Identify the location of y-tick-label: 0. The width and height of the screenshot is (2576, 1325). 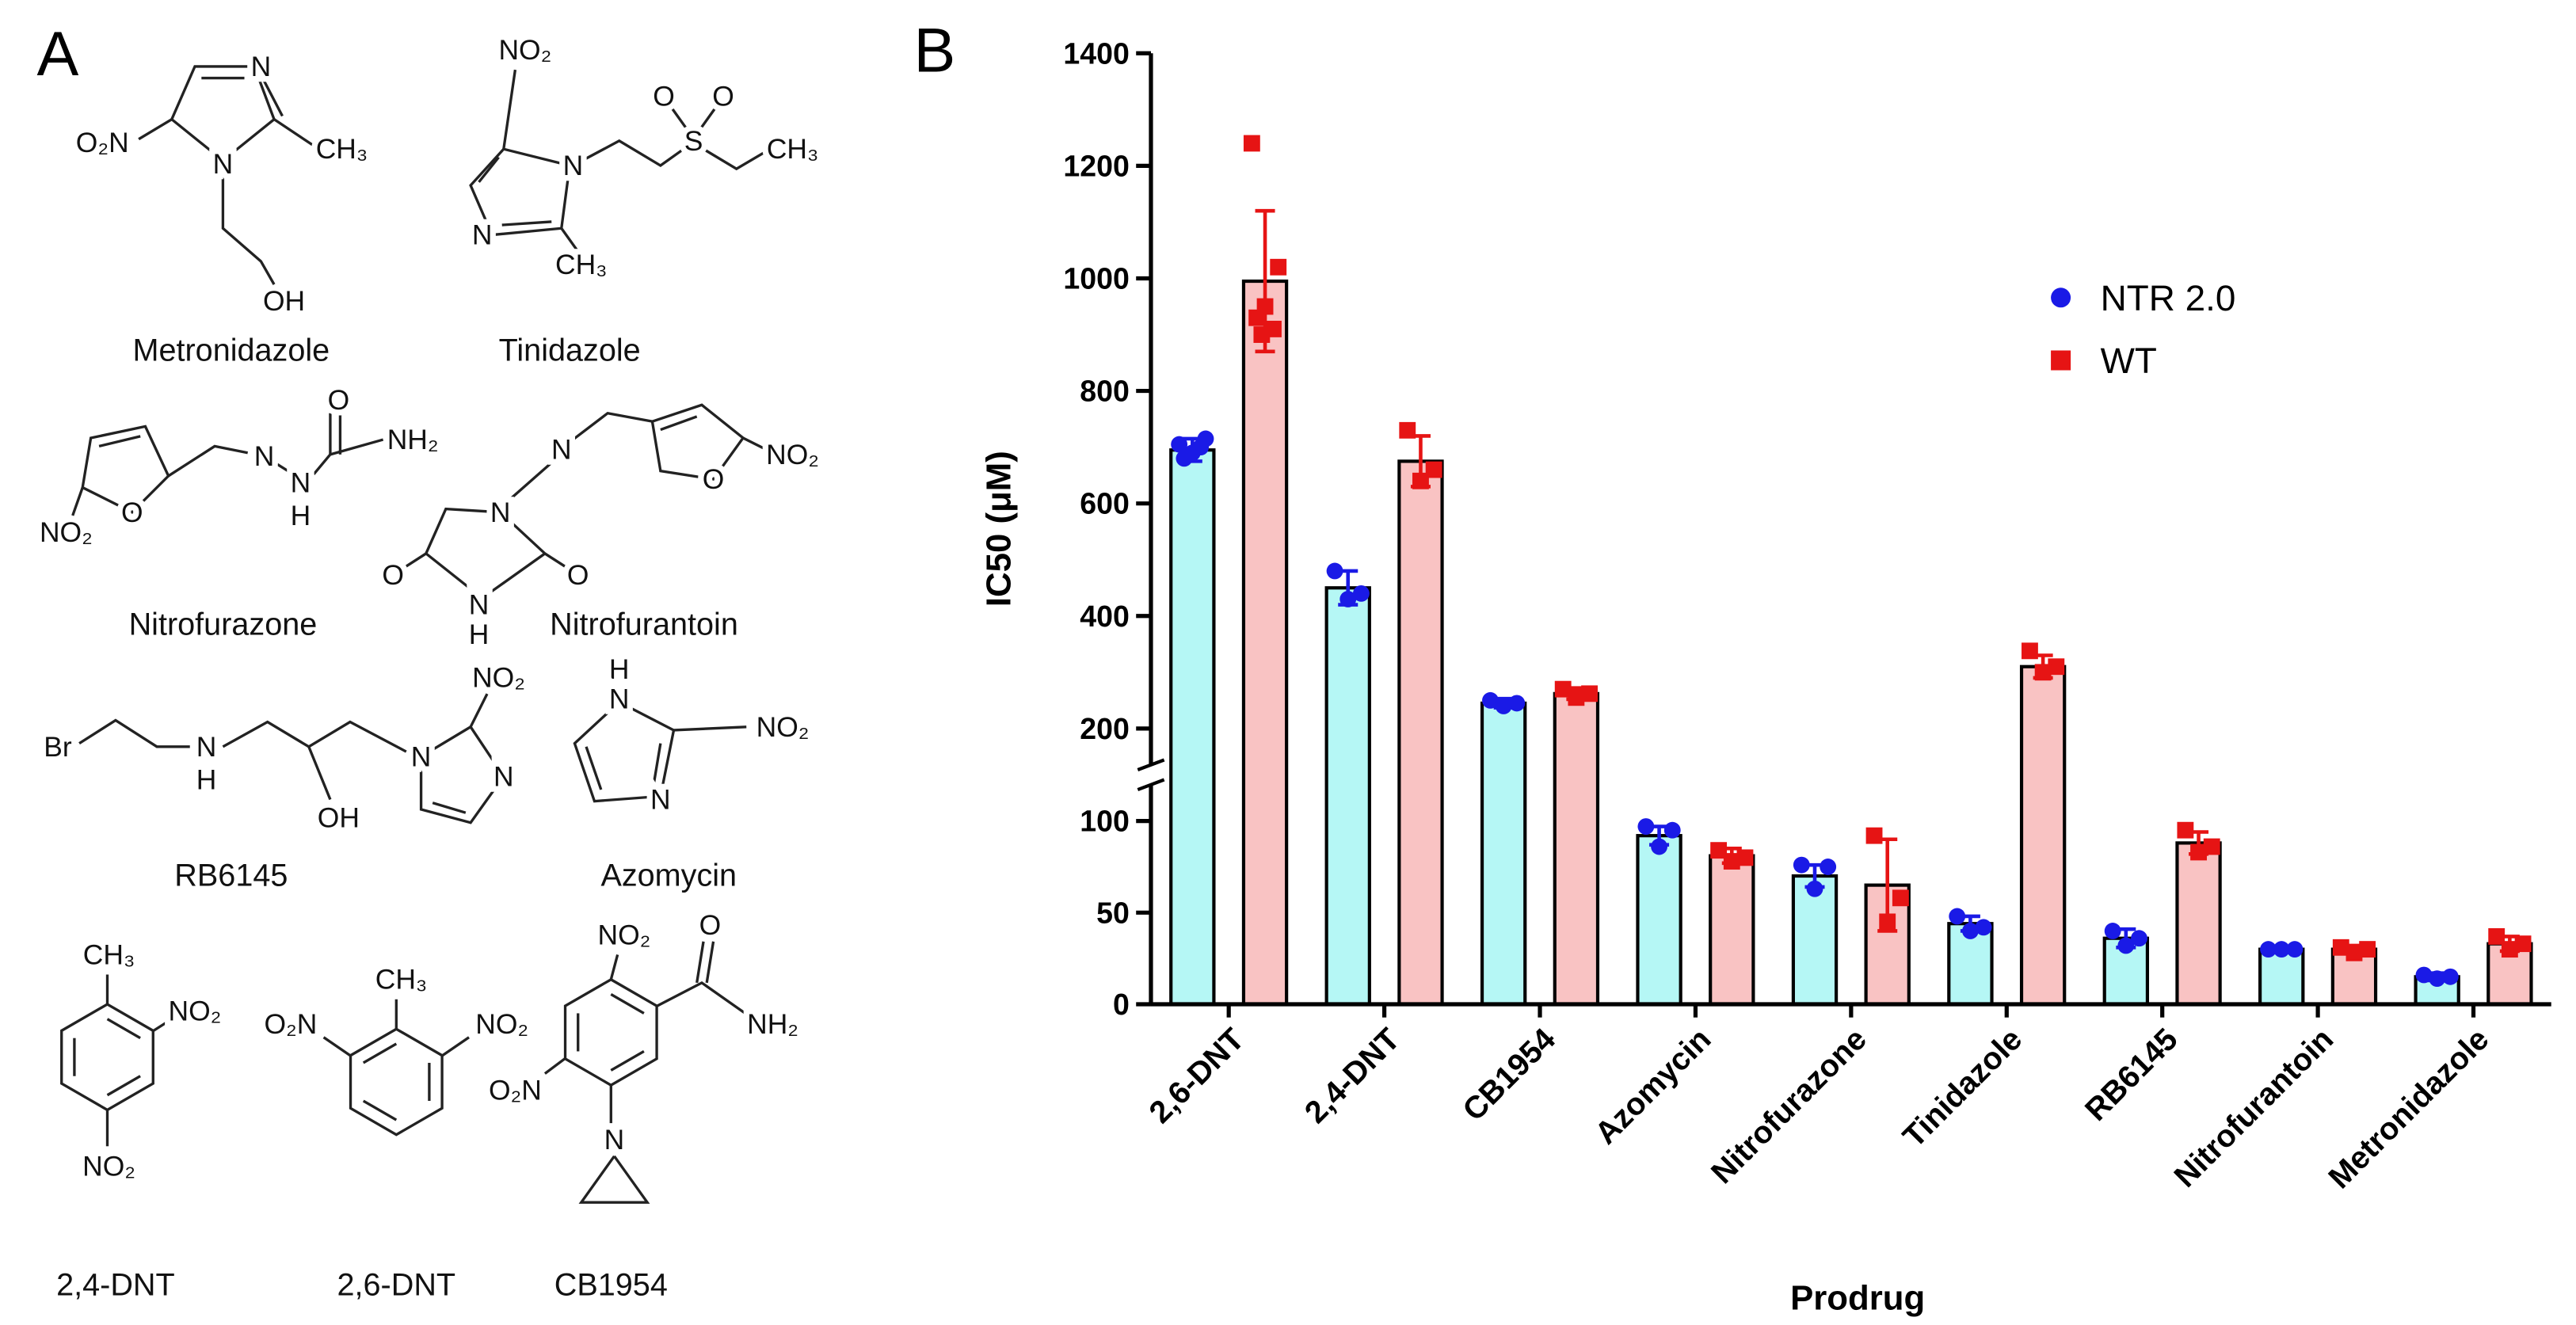
(1121, 1004).